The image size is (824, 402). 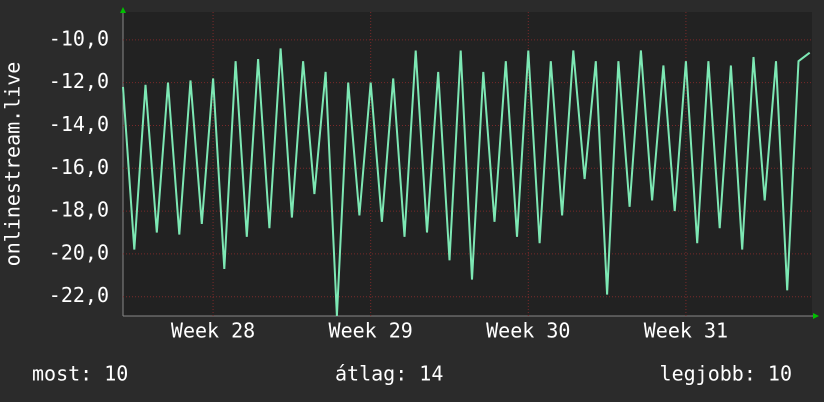 I want to click on y-tick-label: -16,0, so click(x=79, y=167).